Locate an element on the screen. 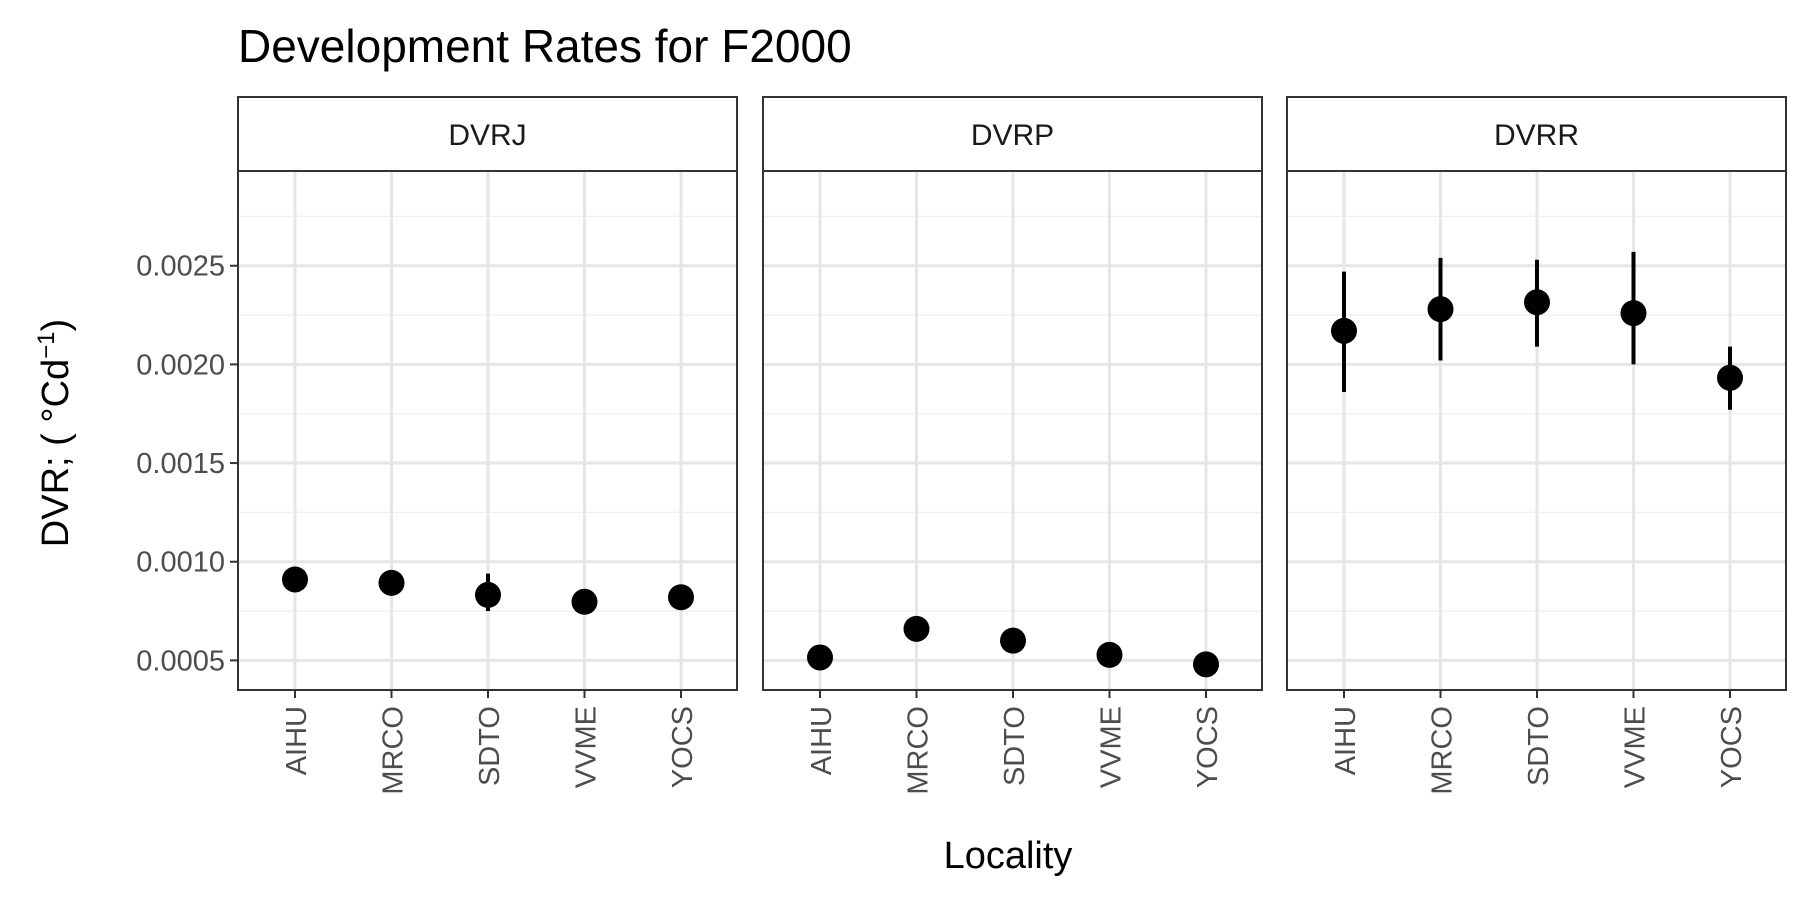 This screenshot has width=1800, height=900. chart-title: Development Rates for F2000 is located at coordinates (545, 46).